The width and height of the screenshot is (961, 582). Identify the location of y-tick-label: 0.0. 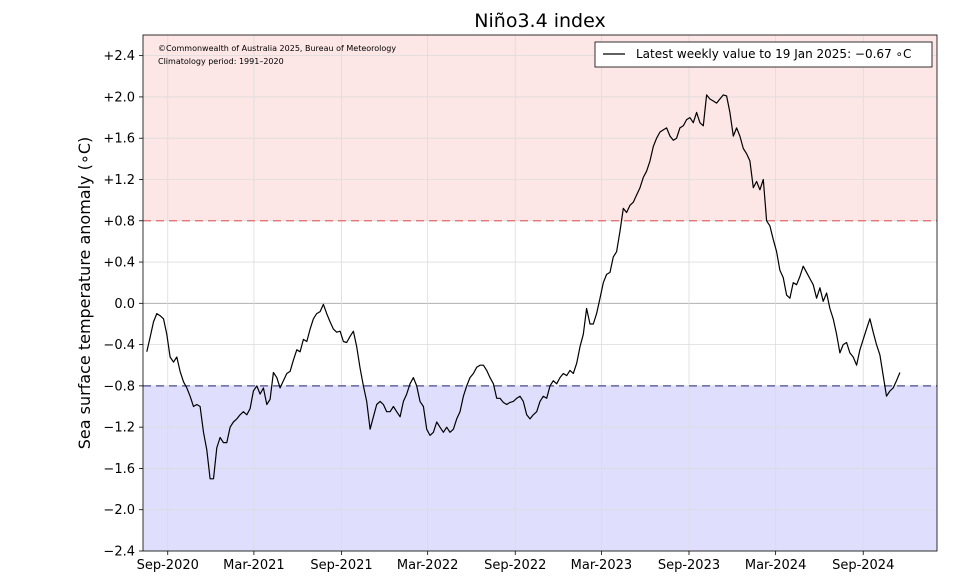
(124, 304).